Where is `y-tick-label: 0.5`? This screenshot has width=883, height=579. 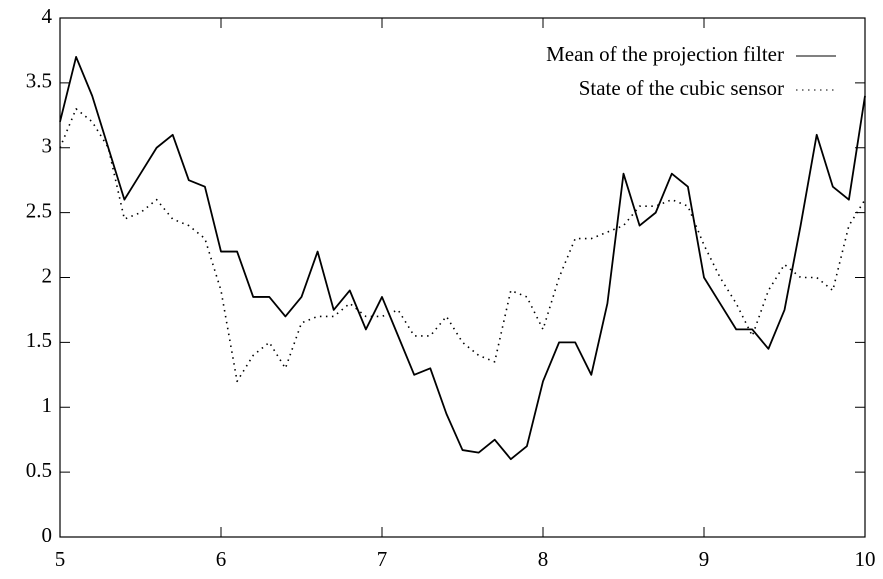
y-tick-label: 0.5 is located at coordinates (39, 470).